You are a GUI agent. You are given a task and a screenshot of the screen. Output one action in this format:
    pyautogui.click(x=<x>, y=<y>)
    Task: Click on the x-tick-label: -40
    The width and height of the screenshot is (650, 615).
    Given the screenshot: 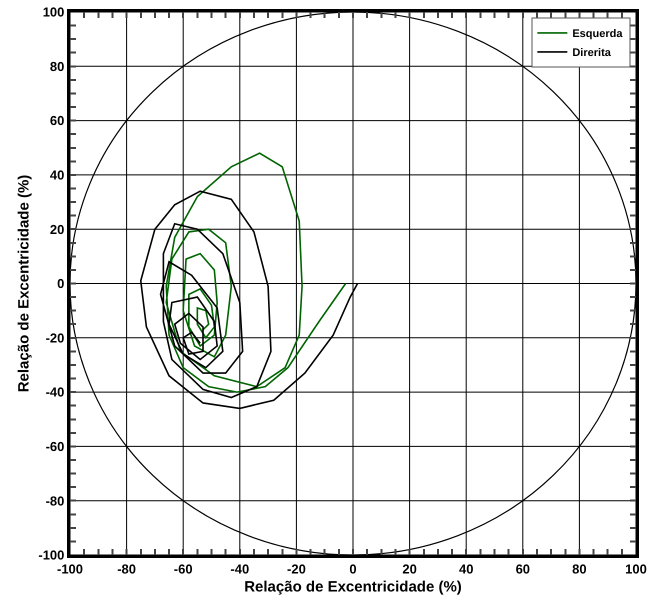 What is the action you would take?
    pyautogui.click(x=240, y=569)
    